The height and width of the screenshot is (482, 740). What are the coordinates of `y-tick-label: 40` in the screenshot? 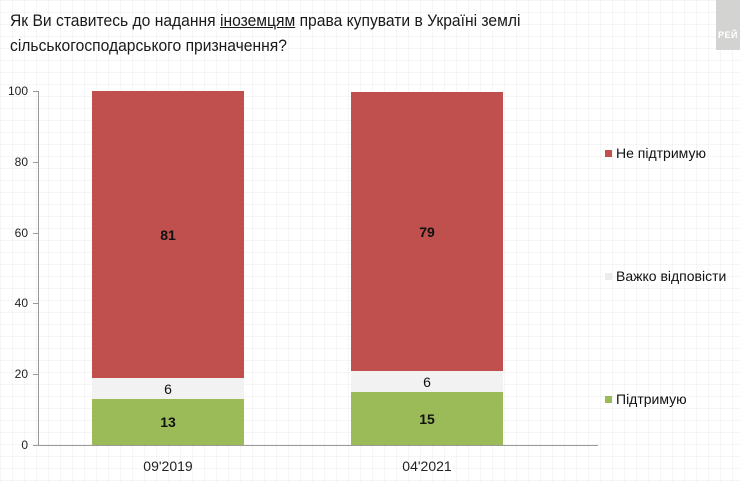 It's located at (21, 303).